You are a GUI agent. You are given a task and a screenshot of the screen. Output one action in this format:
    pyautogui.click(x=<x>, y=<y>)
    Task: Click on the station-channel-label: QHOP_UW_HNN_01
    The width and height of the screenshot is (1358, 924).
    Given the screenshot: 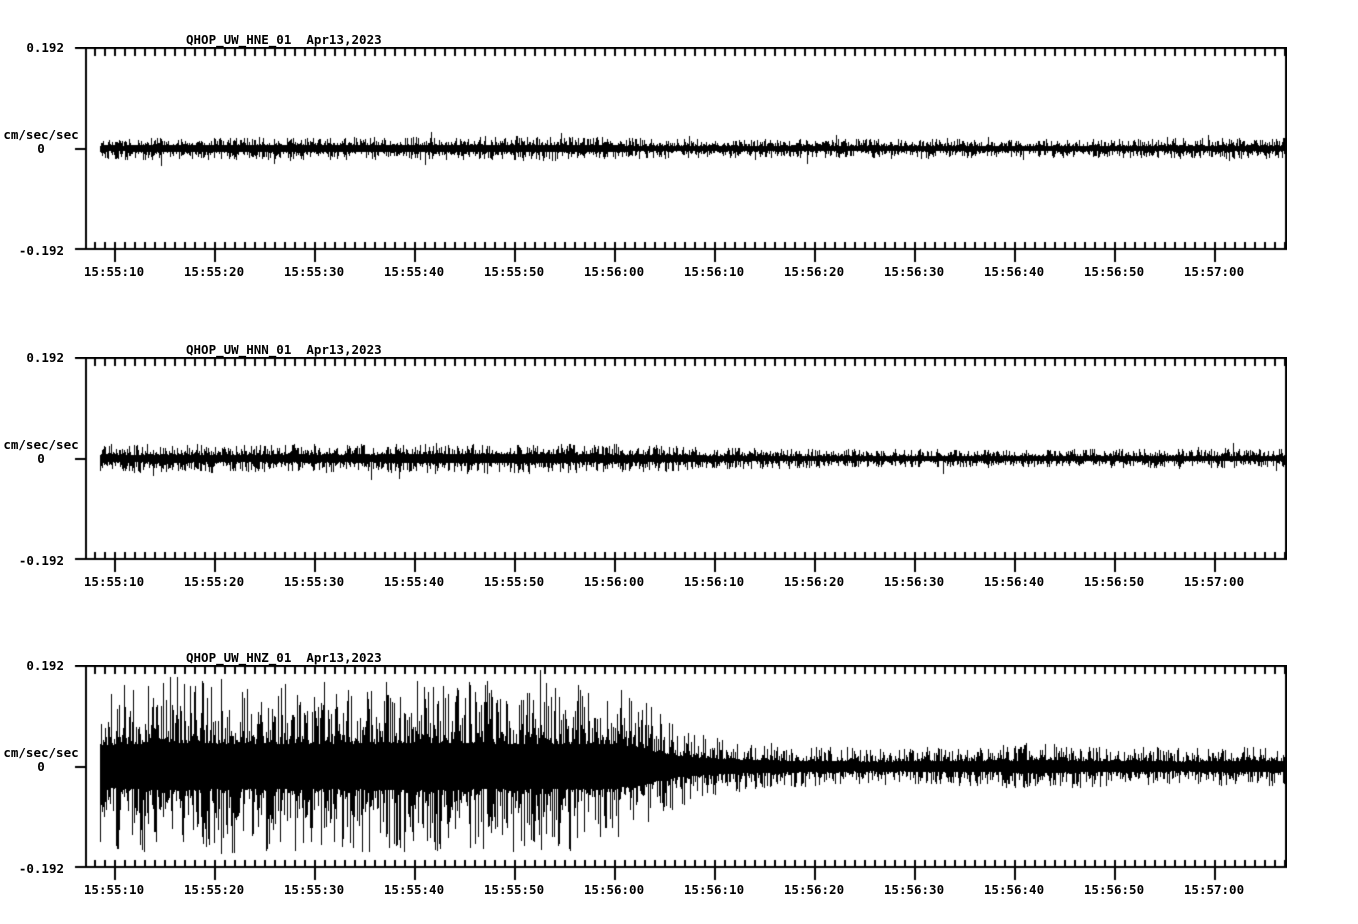 What is the action you would take?
    pyautogui.click(x=239, y=349)
    